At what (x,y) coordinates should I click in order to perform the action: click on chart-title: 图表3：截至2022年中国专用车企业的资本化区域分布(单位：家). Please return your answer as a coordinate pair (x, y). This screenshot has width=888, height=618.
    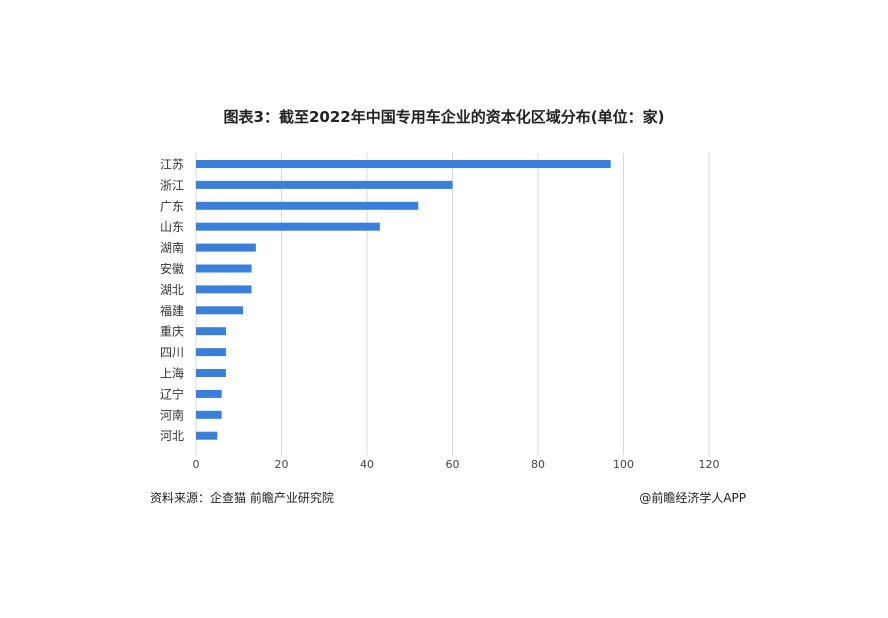
    Looking at the image, I should click on (444, 117).